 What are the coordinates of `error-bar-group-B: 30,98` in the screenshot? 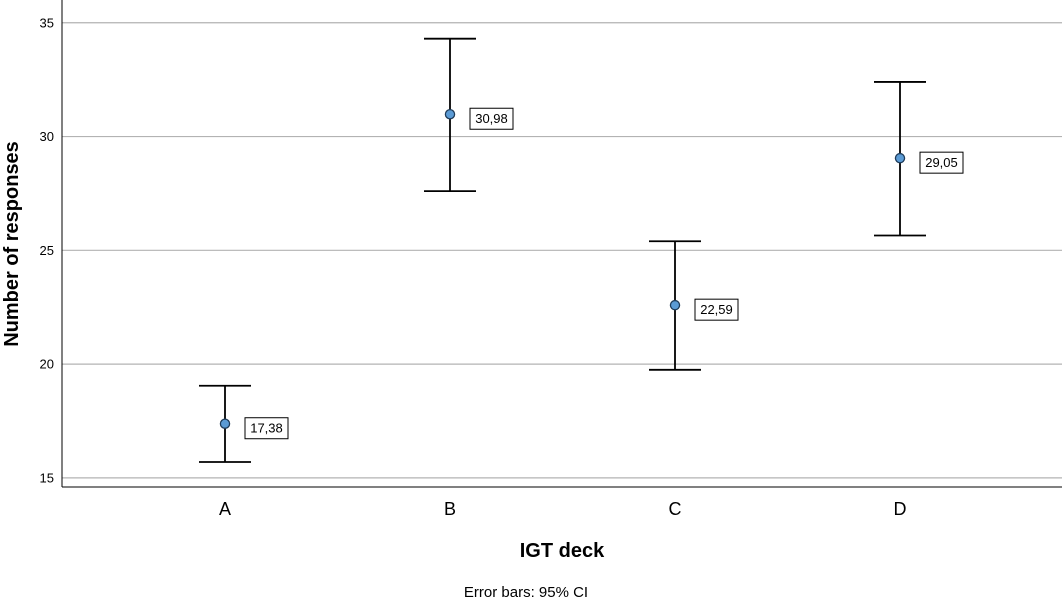 It's located at (469, 115).